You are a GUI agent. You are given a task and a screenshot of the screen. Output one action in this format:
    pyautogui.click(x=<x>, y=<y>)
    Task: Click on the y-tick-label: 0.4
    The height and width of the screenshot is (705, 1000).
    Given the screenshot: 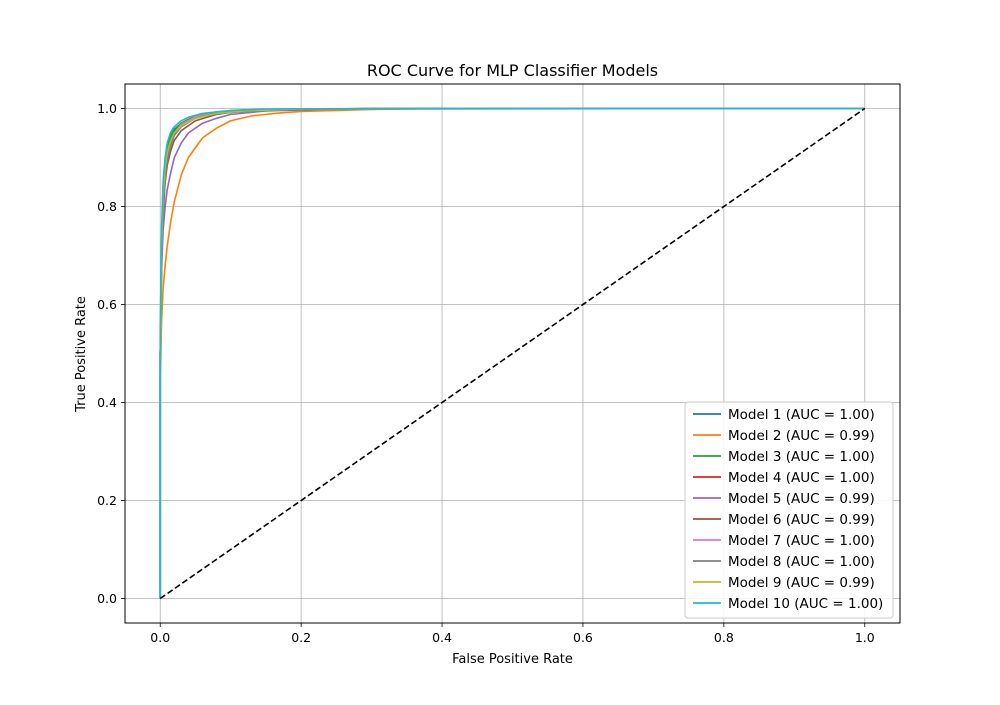 What is the action you would take?
    pyautogui.click(x=107, y=402)
    